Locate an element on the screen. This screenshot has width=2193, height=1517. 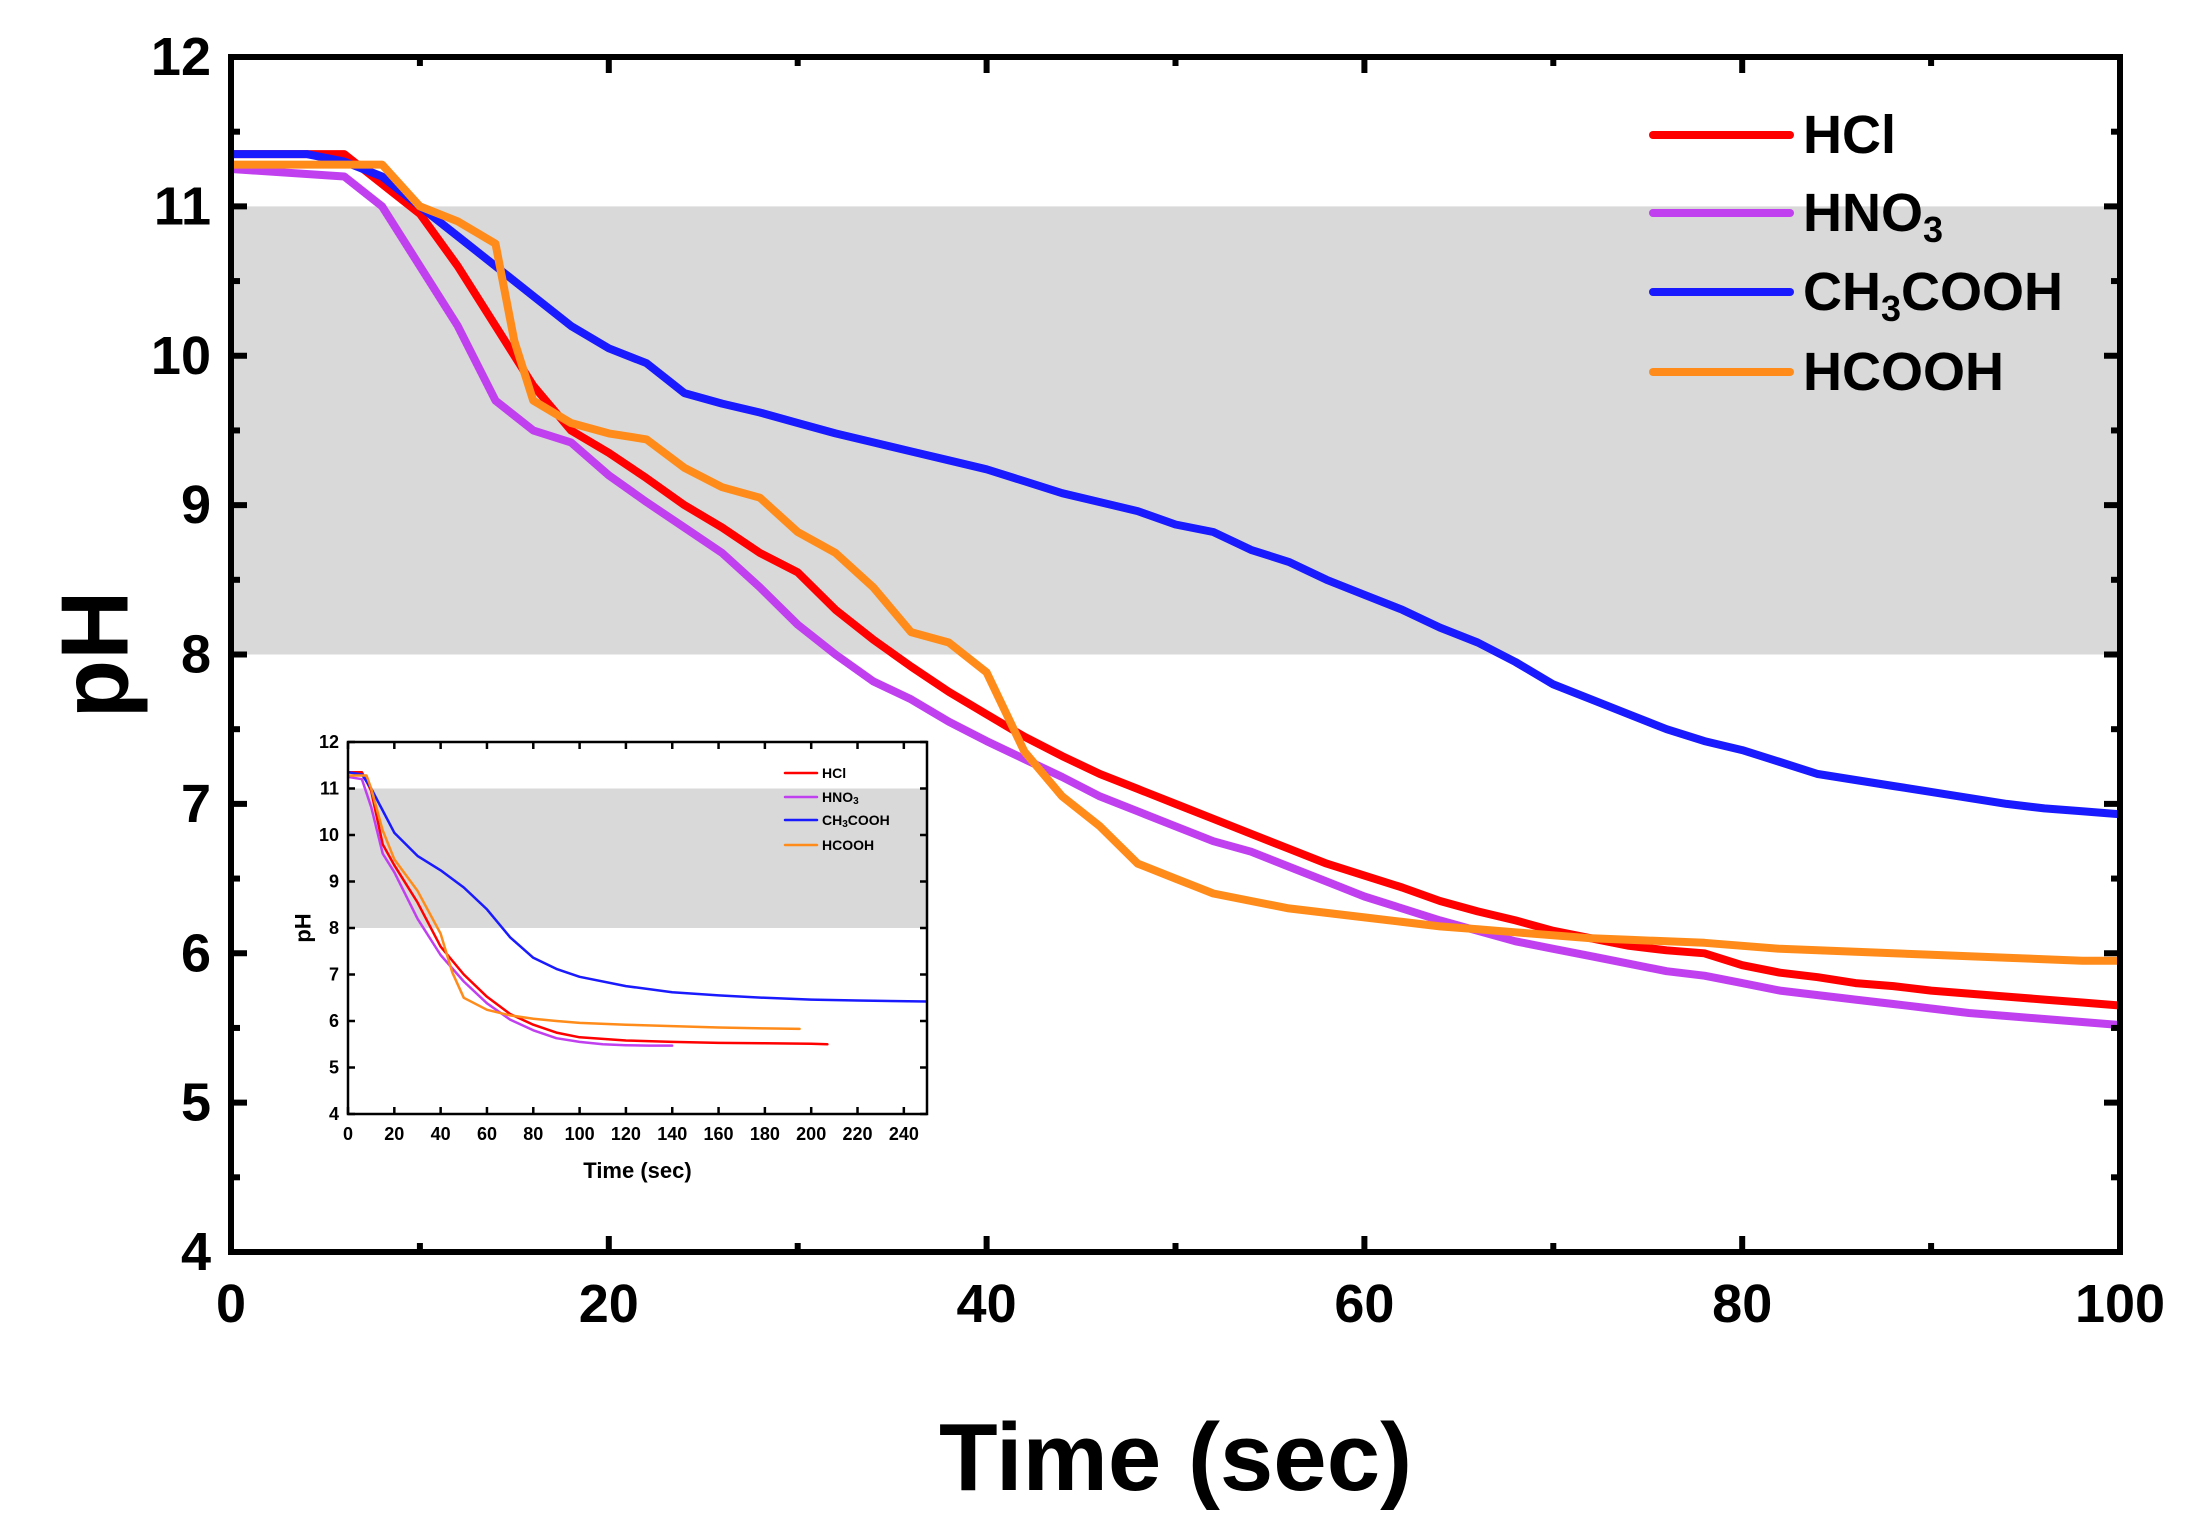
main-y-axis-label: pH is located at coordinates (95, 655).